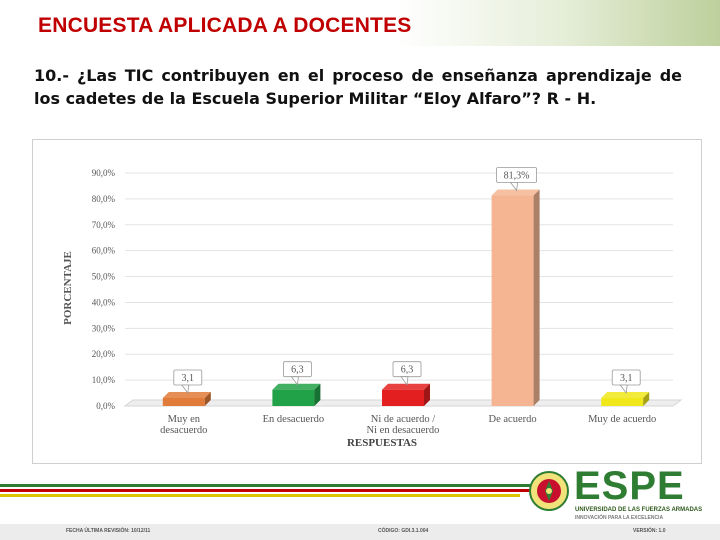  I want to click on x-tick-label: Muy en, so click(184, 419).